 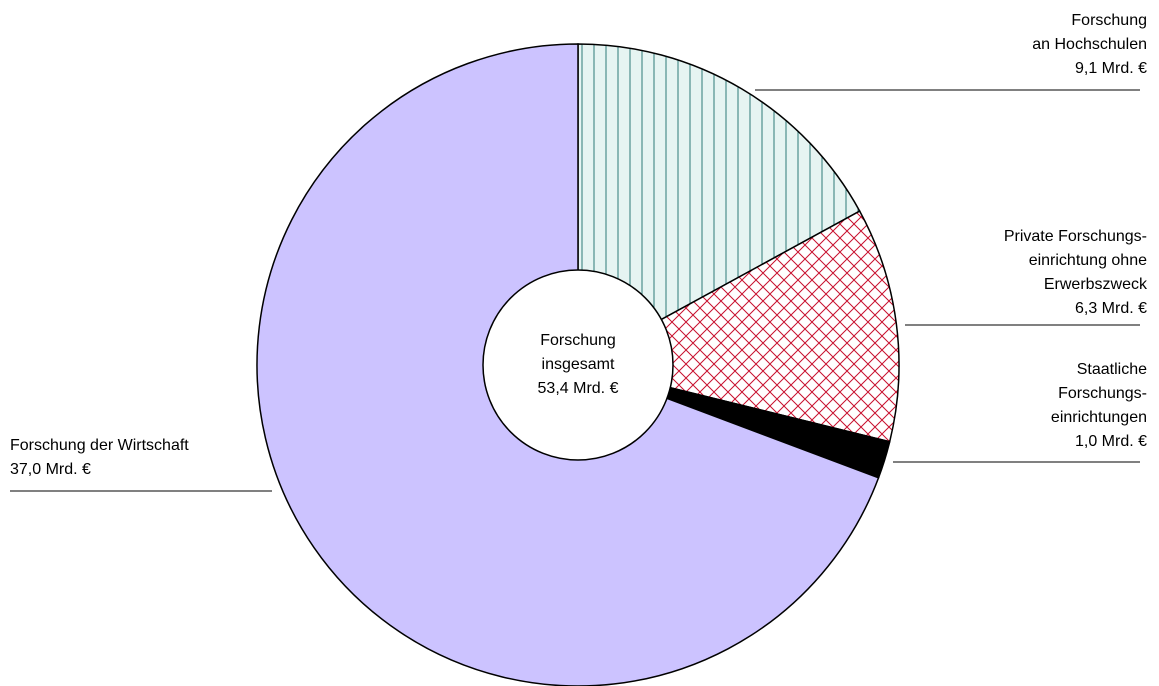 I want to click on slice-label: einrichtungen, so click(x=1099, y=417).